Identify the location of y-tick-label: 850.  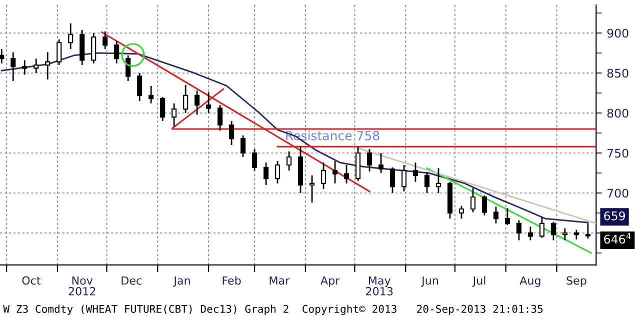
(617, 73).